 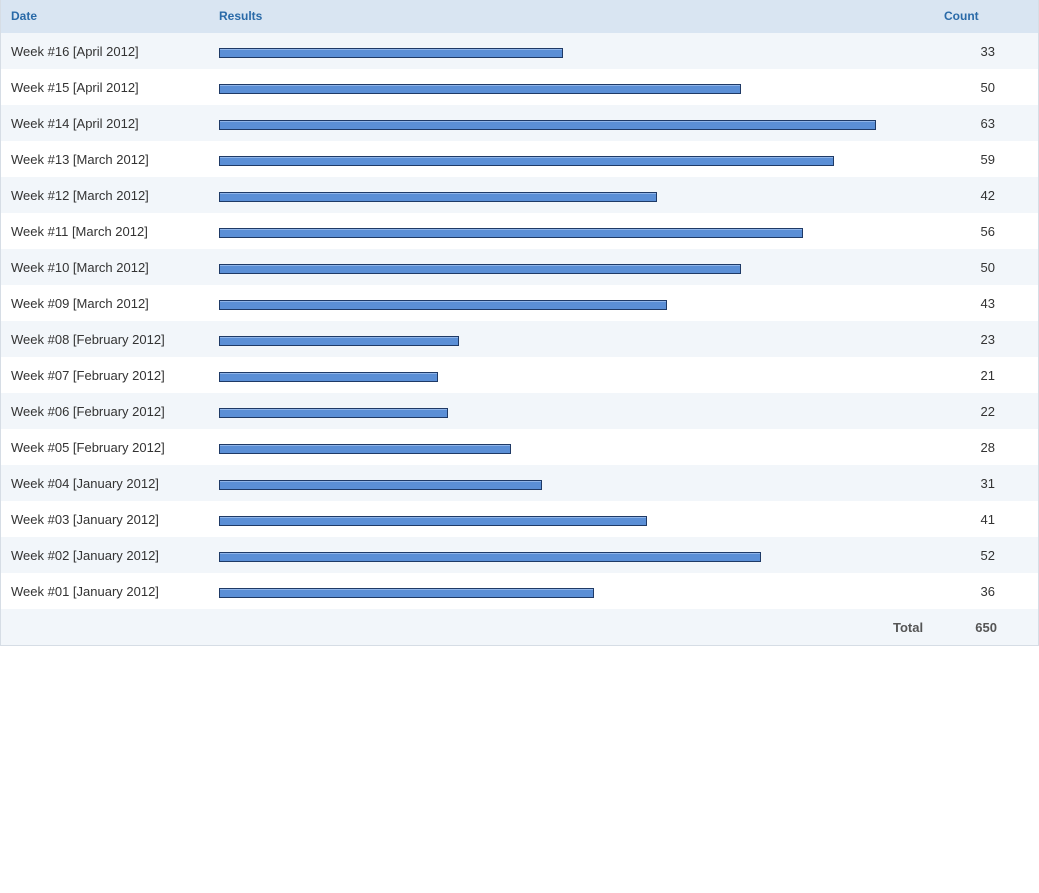 What do you see at coordinates (80, 303) in the screenshot?
I see `row-date-label: Week #09 [March 2012]` at bounding box center [80, 303].